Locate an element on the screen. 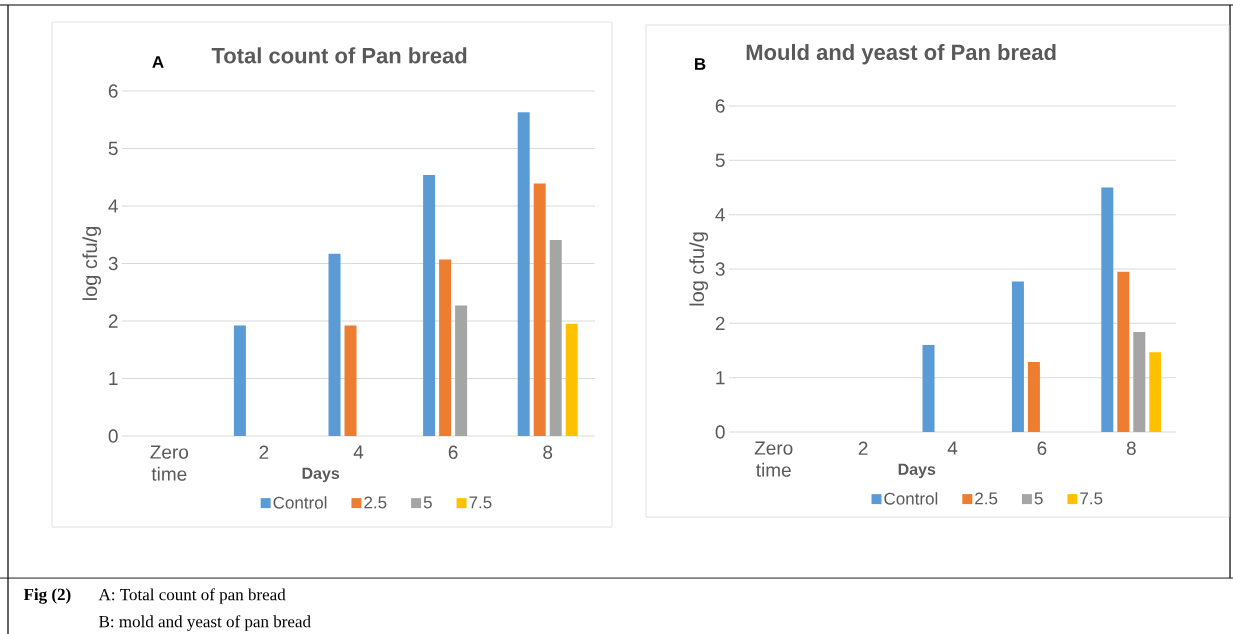  text: A is located at coordinates (158, 62).